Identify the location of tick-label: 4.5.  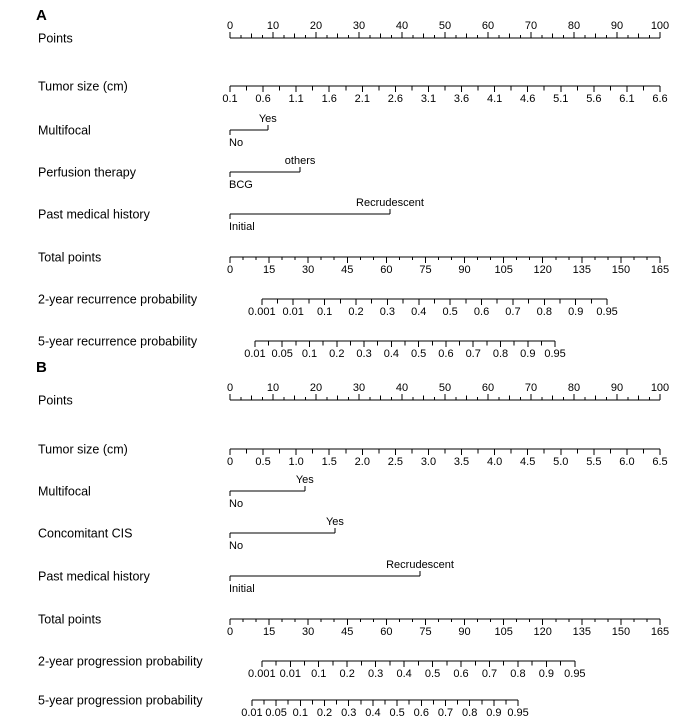
(527, 462).